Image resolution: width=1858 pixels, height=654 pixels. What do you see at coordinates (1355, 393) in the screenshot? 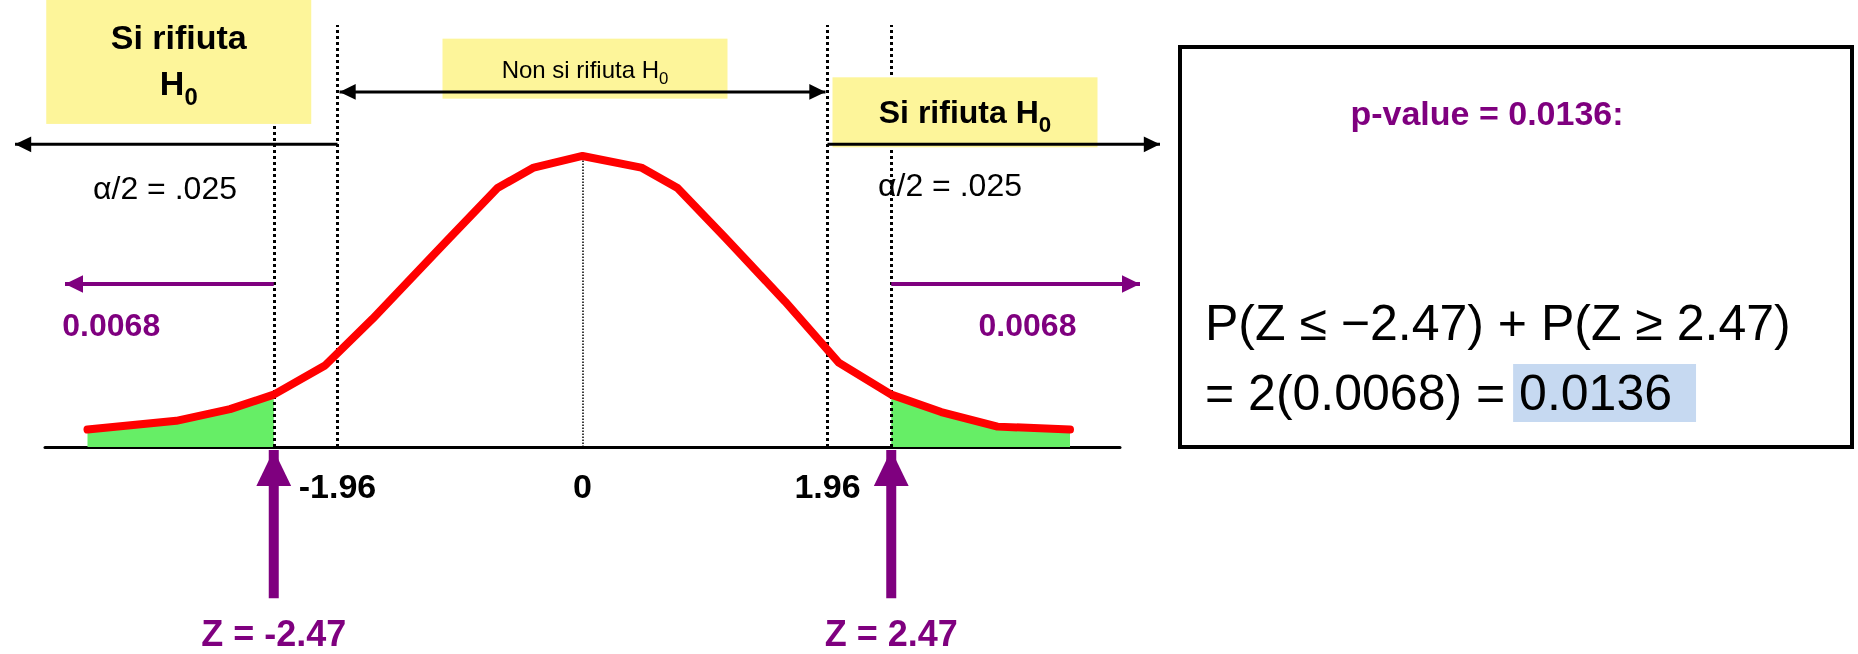
I see `text: = 2(0.0068) =` at bounding box center [1355, 393].